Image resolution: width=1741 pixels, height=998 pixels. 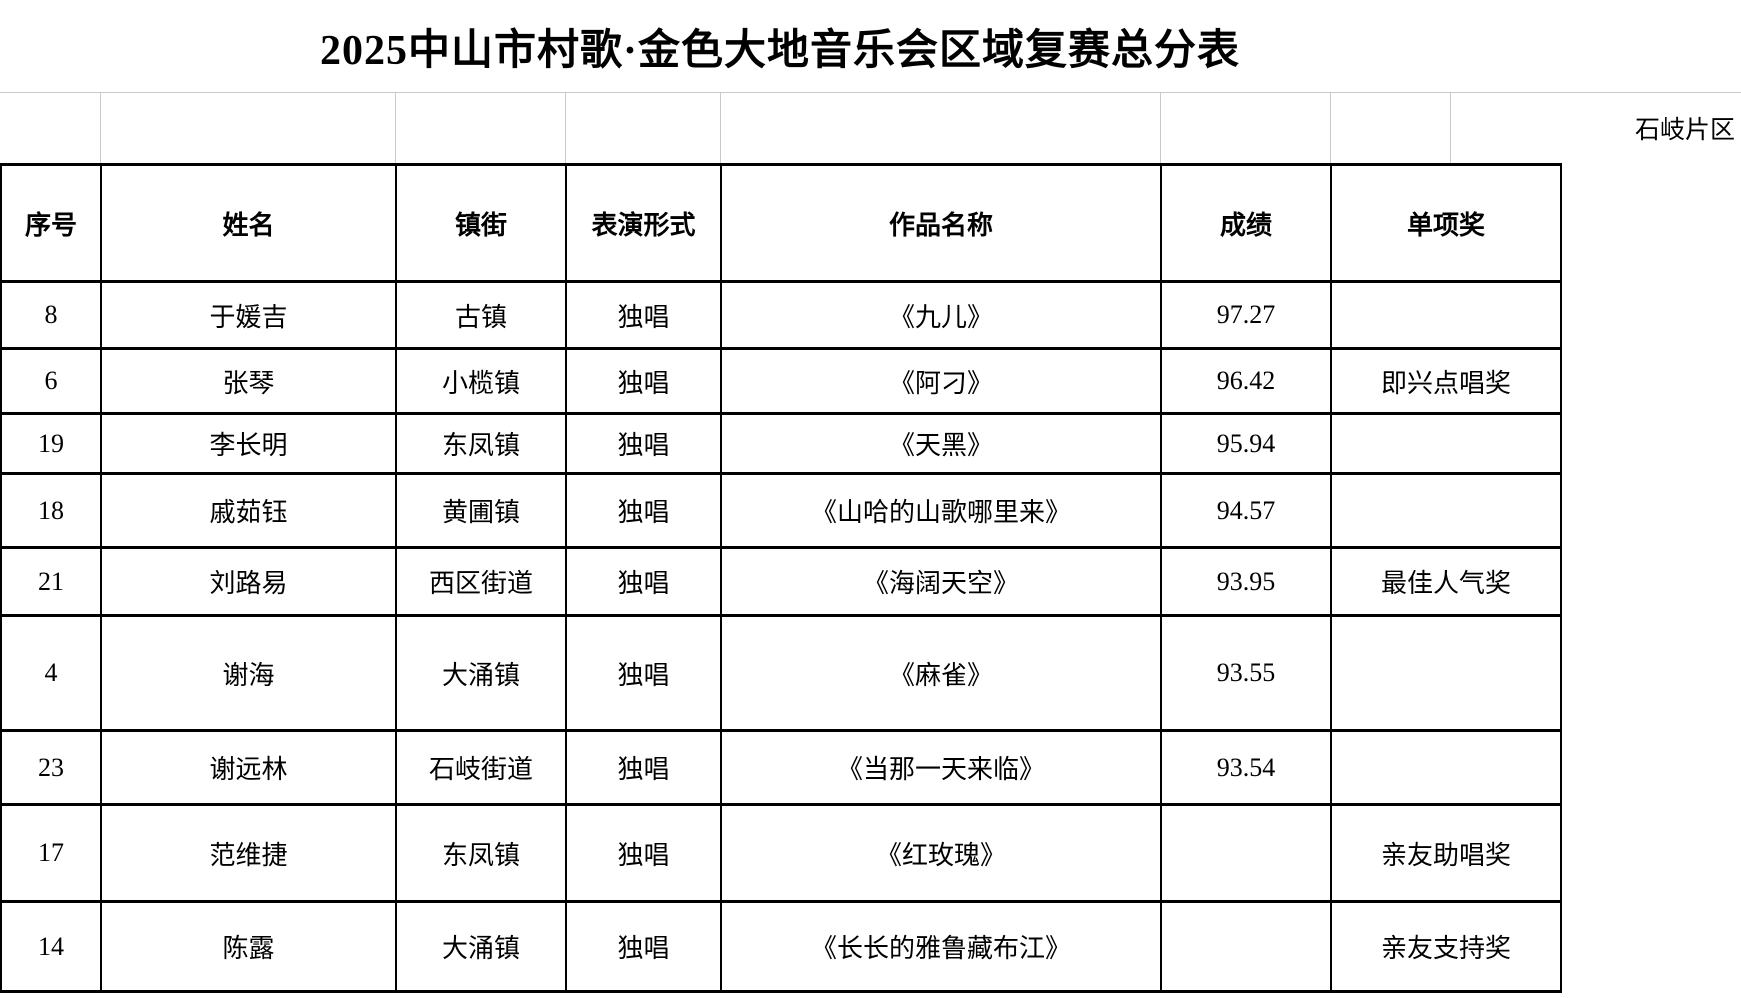 I want to click on cell-no: 17, so click(x=51, y=853).